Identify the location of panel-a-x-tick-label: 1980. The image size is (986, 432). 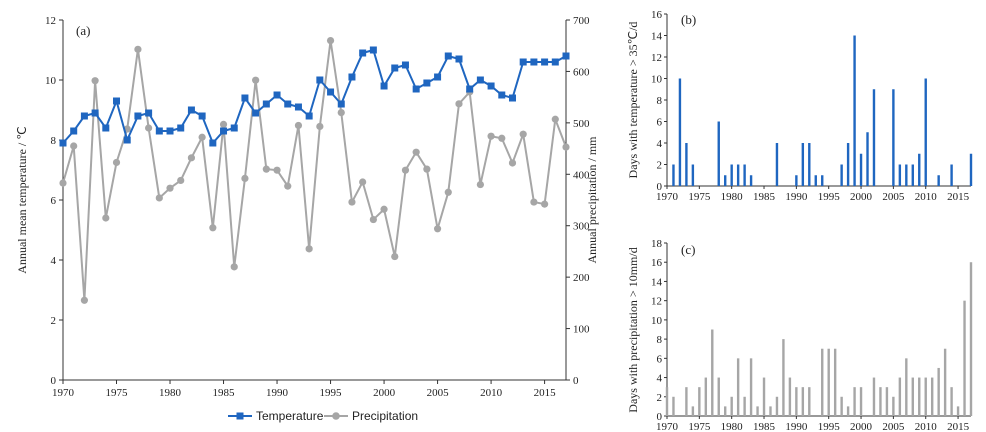
(170, 393).